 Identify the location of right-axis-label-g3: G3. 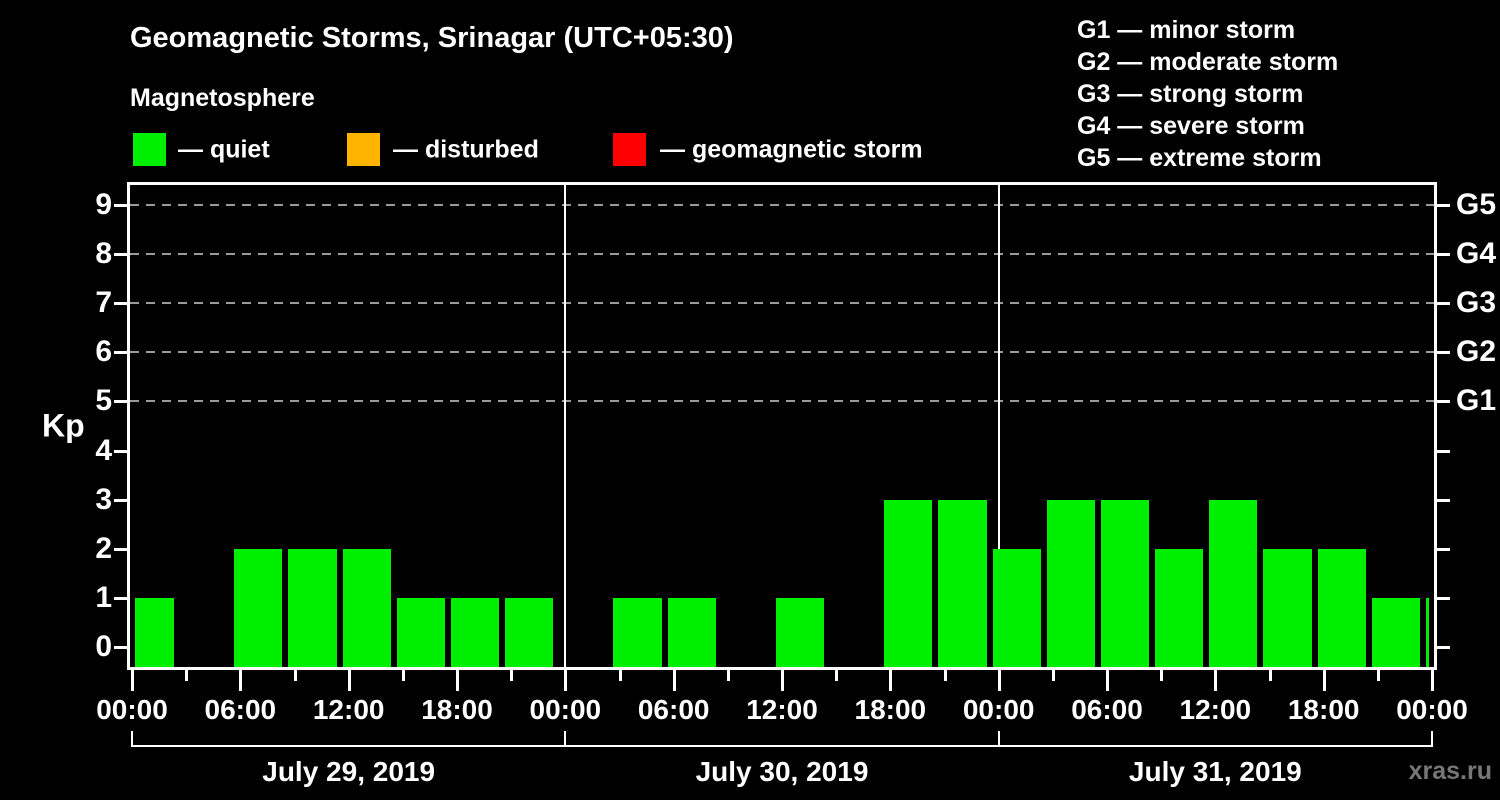
(1476, 303).